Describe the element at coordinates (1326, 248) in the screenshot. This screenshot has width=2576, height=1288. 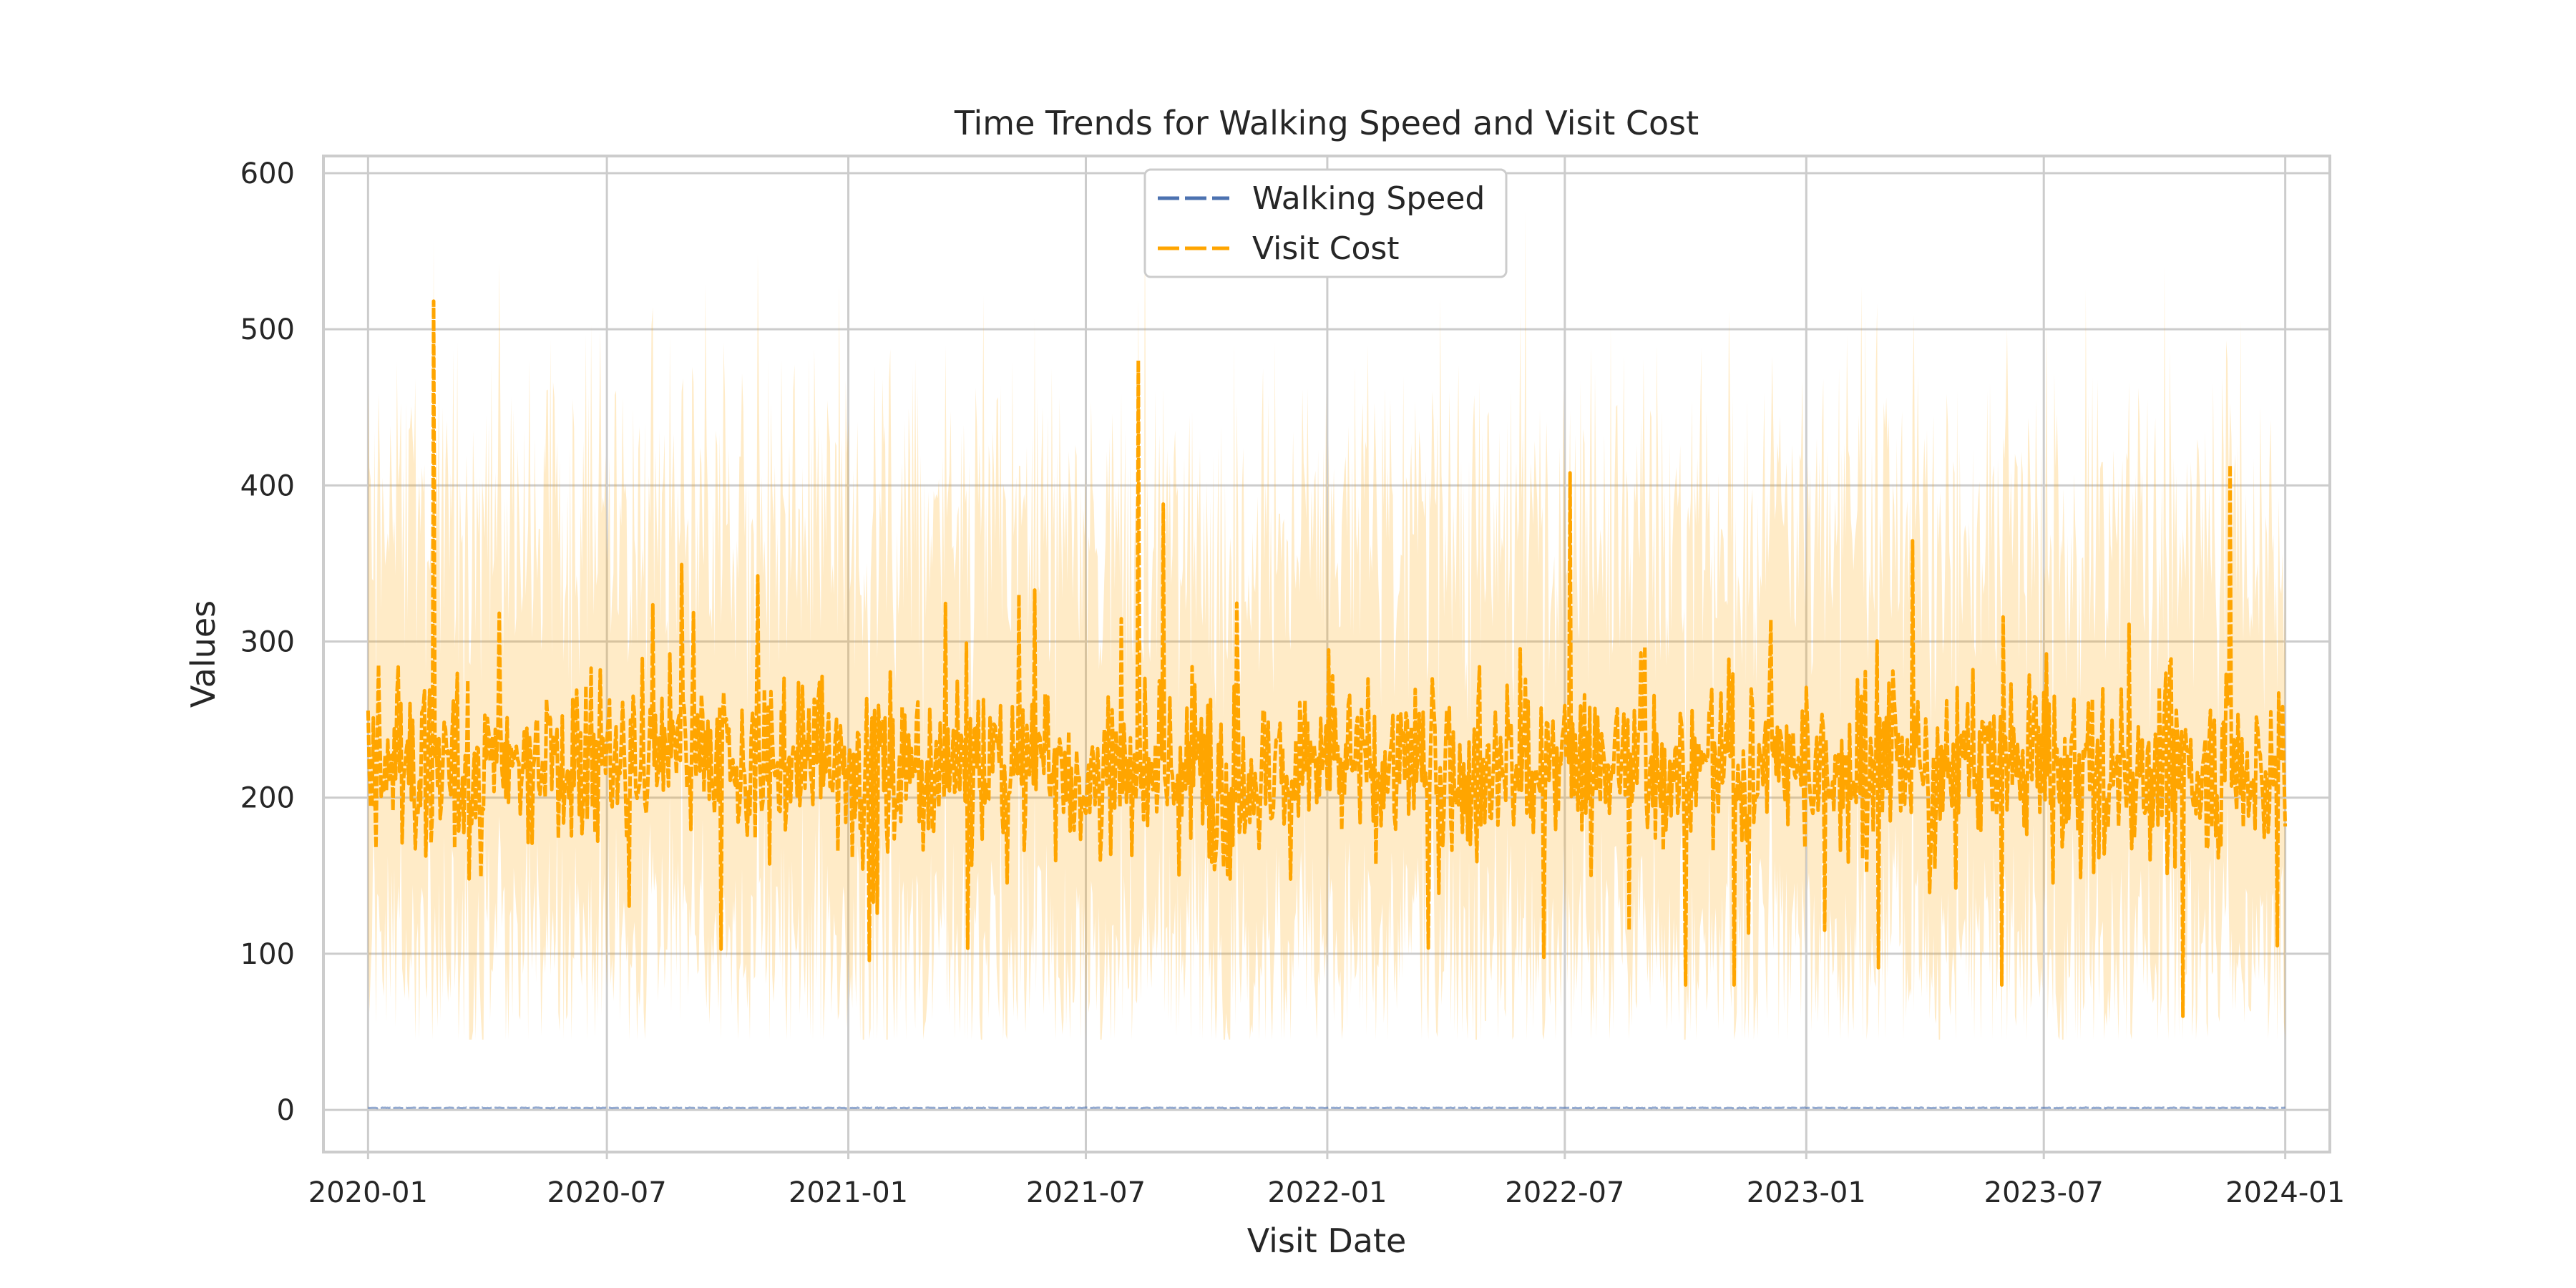
I see `legend-label-visit-cost: Visit Cost` at that location.